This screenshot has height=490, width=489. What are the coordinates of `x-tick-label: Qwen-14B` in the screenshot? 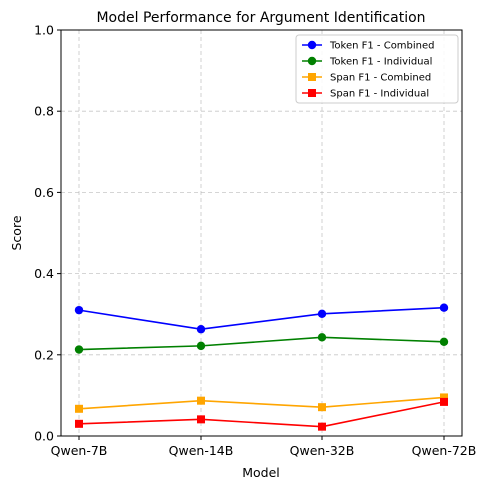 It's located at (201, 450).